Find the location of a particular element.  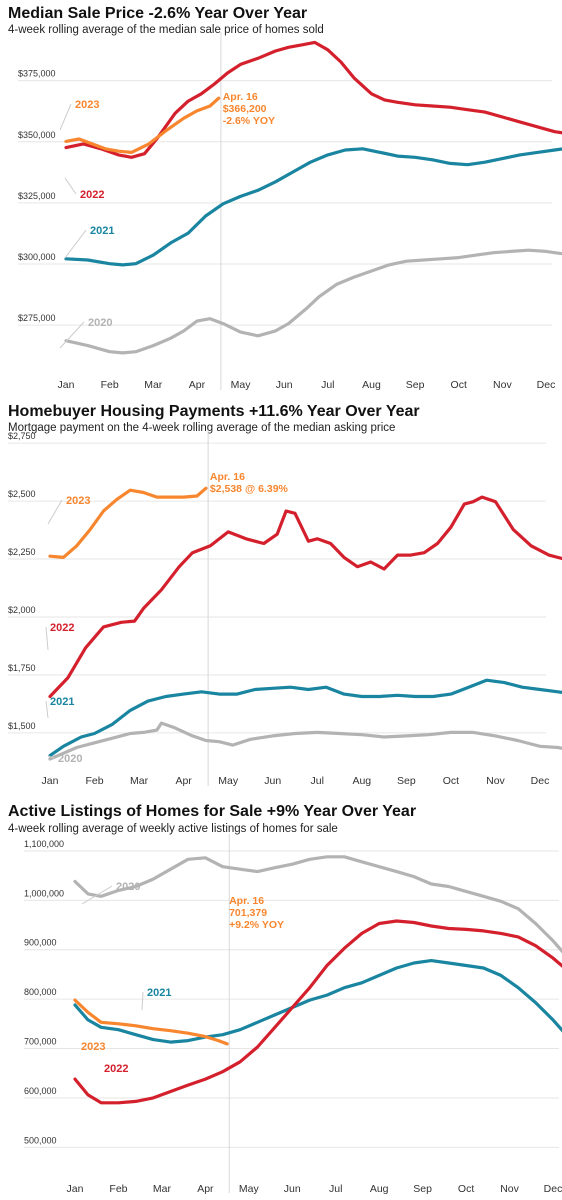

annotation-text: 701,379 is located at coordinates (248, 913).